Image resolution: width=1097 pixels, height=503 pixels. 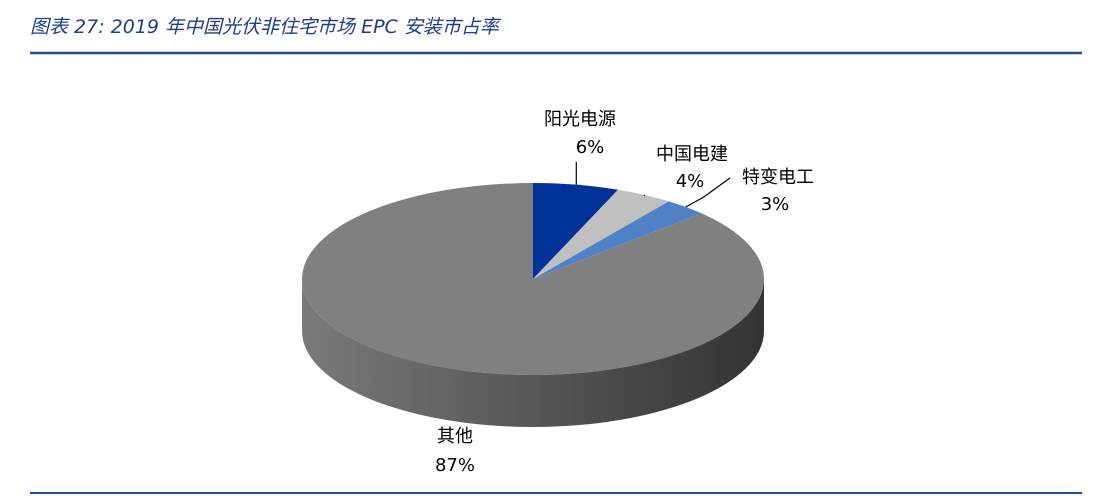 I want to click on pie-side-shade, so click(x=533, y=353).